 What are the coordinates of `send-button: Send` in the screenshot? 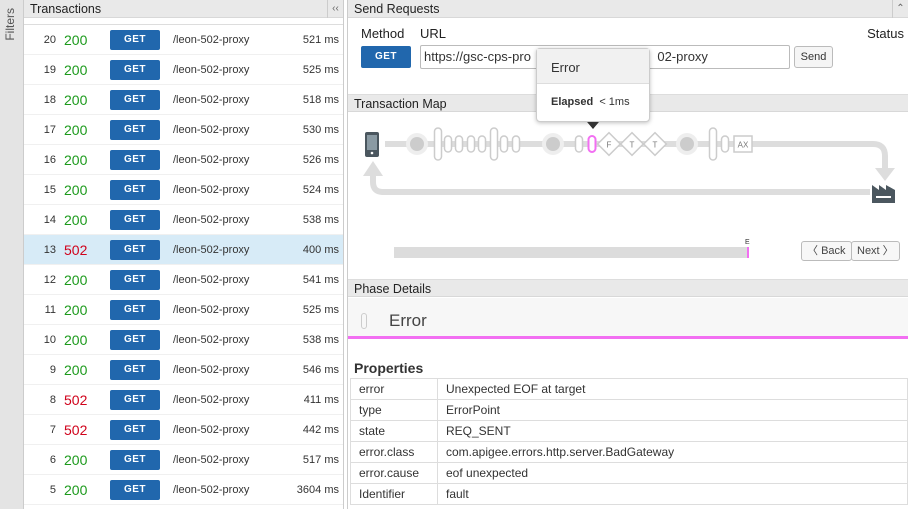 It's located at (813, 57).